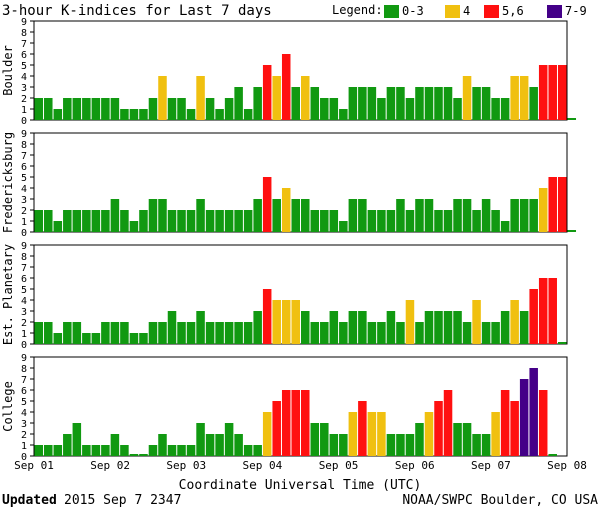  Describe the element at coordinates (186, 465) in the screenshot. I see `x-tick-label: Sep 03` at that location.